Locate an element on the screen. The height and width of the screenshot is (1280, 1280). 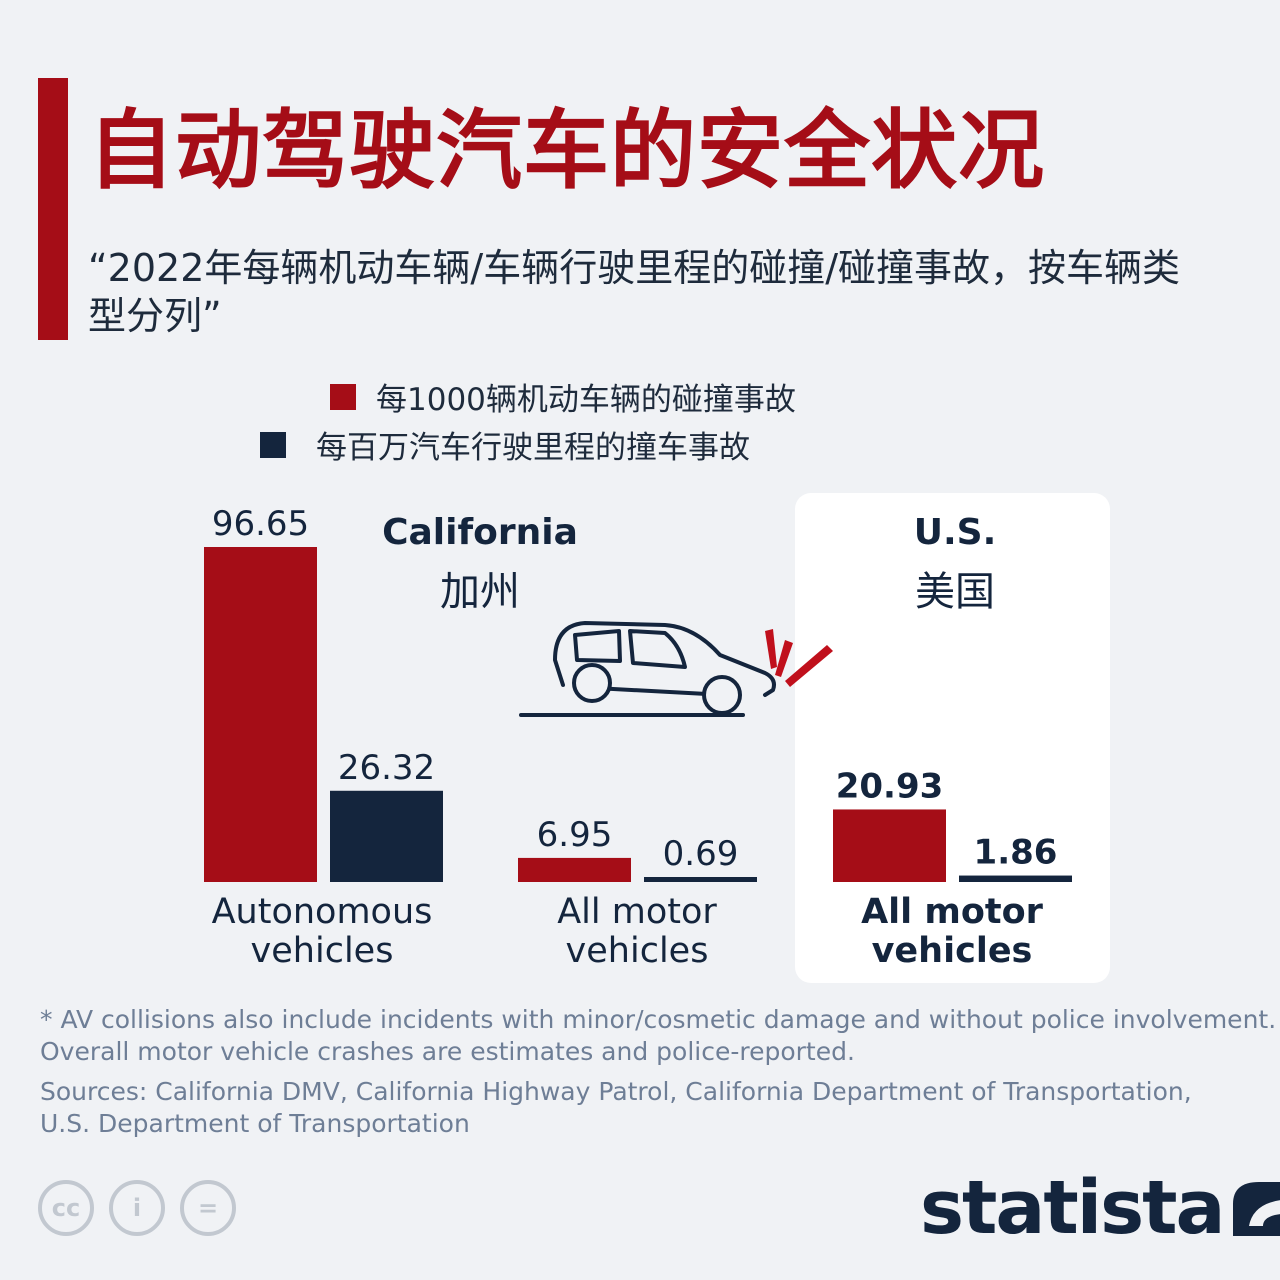
legend-swatch-navy is located at coordinates (273, 444).